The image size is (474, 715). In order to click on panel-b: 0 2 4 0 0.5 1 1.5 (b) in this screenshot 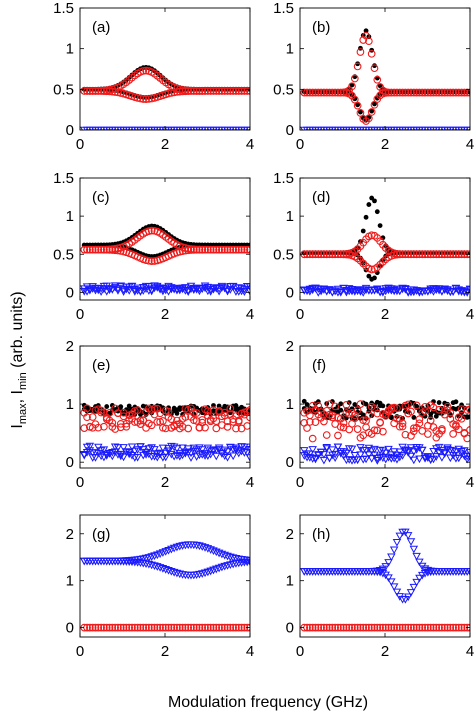, I will do `click(373, 76)`.